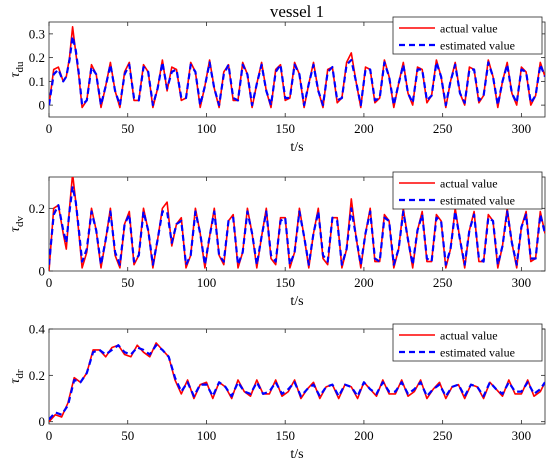 This screenshot has height=468, width=550. Describe the element at coordinates (297, 11) in the screenshot. I see `chart-title: vessel 1` at that location.